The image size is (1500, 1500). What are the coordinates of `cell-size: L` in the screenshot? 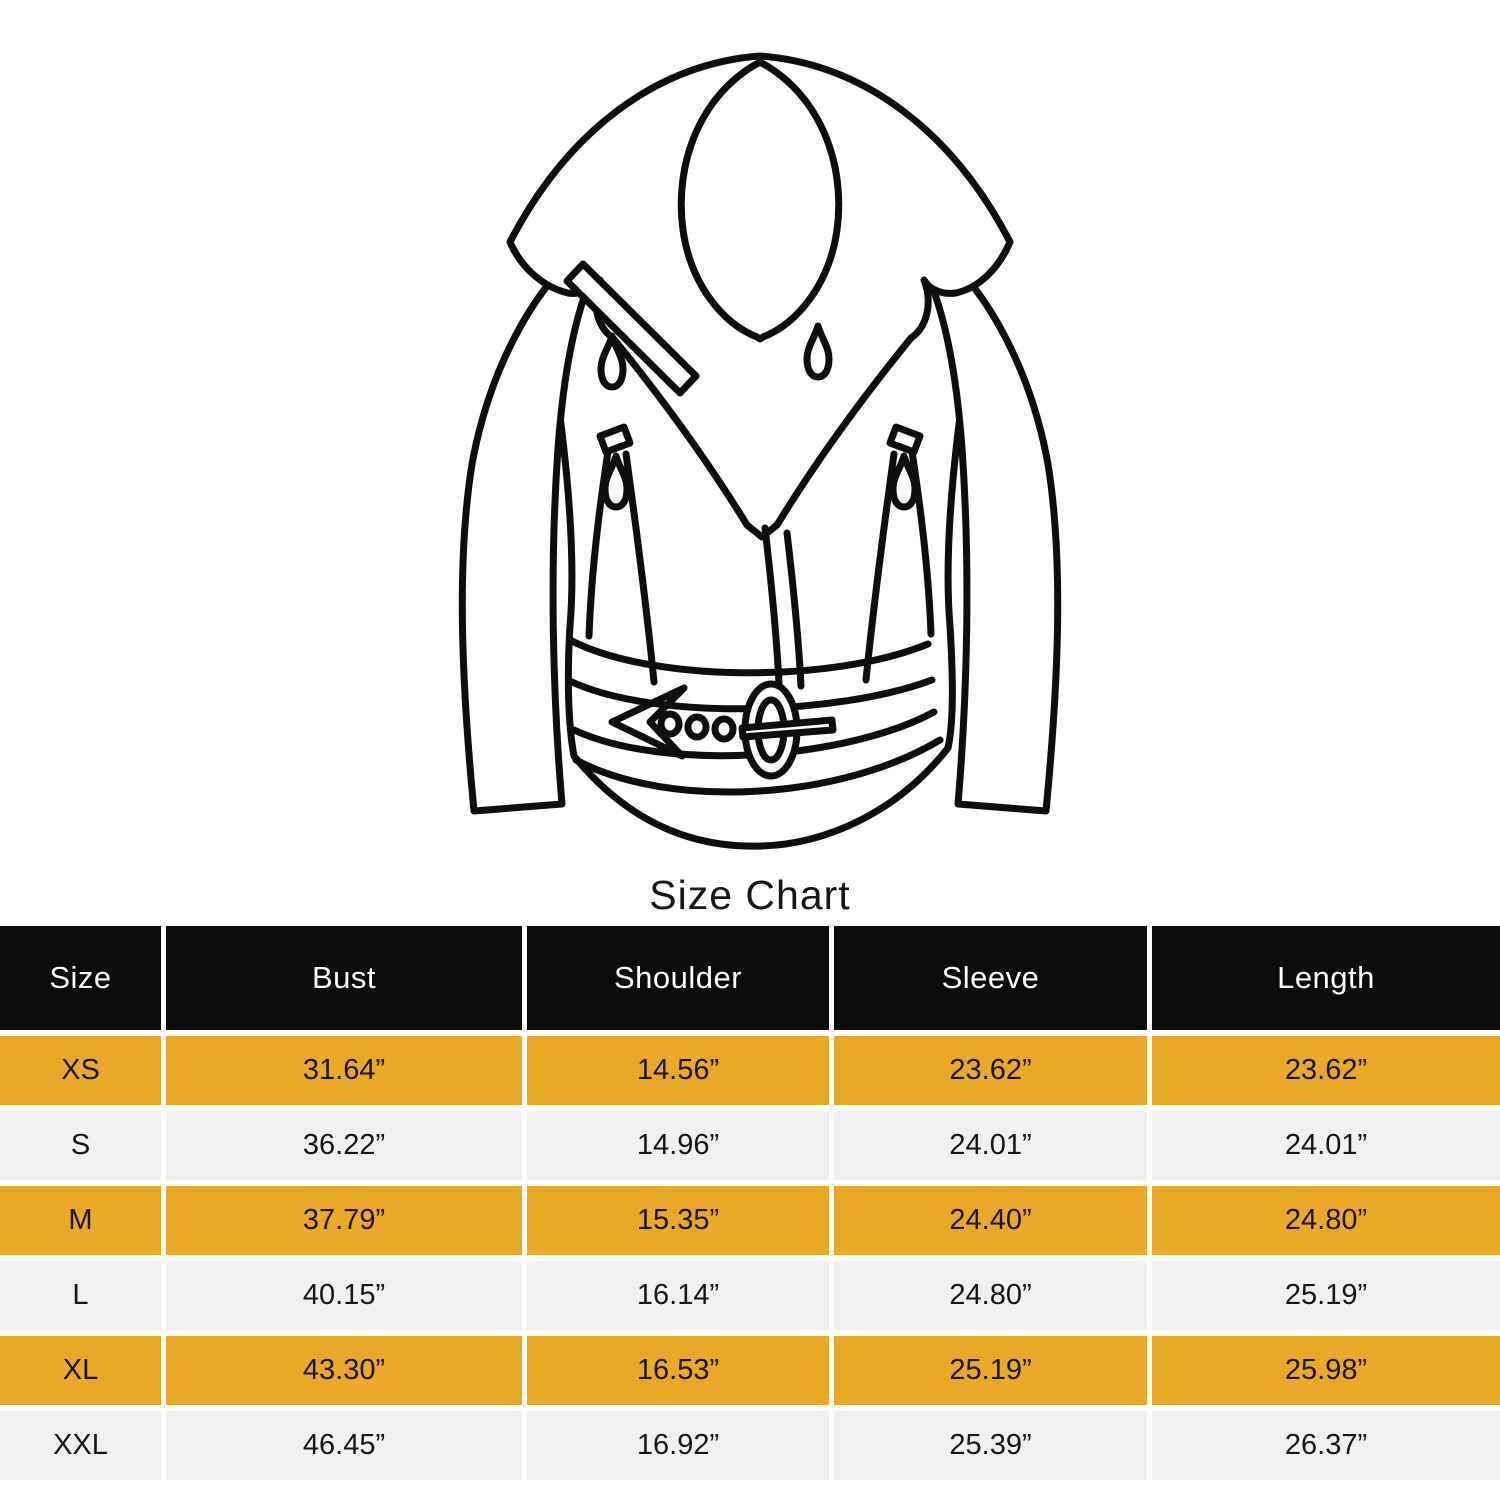 It's located at (80, 1295).